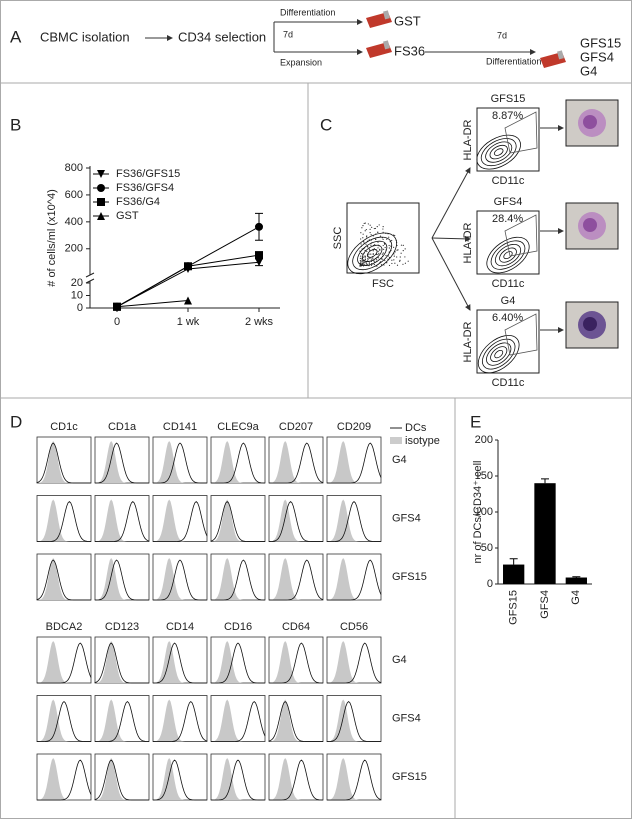 The height and width of the screenshot is (819, 632). Describe the element at coordinates (407, 20) in the screenshot. I see `product: GST` at that location.